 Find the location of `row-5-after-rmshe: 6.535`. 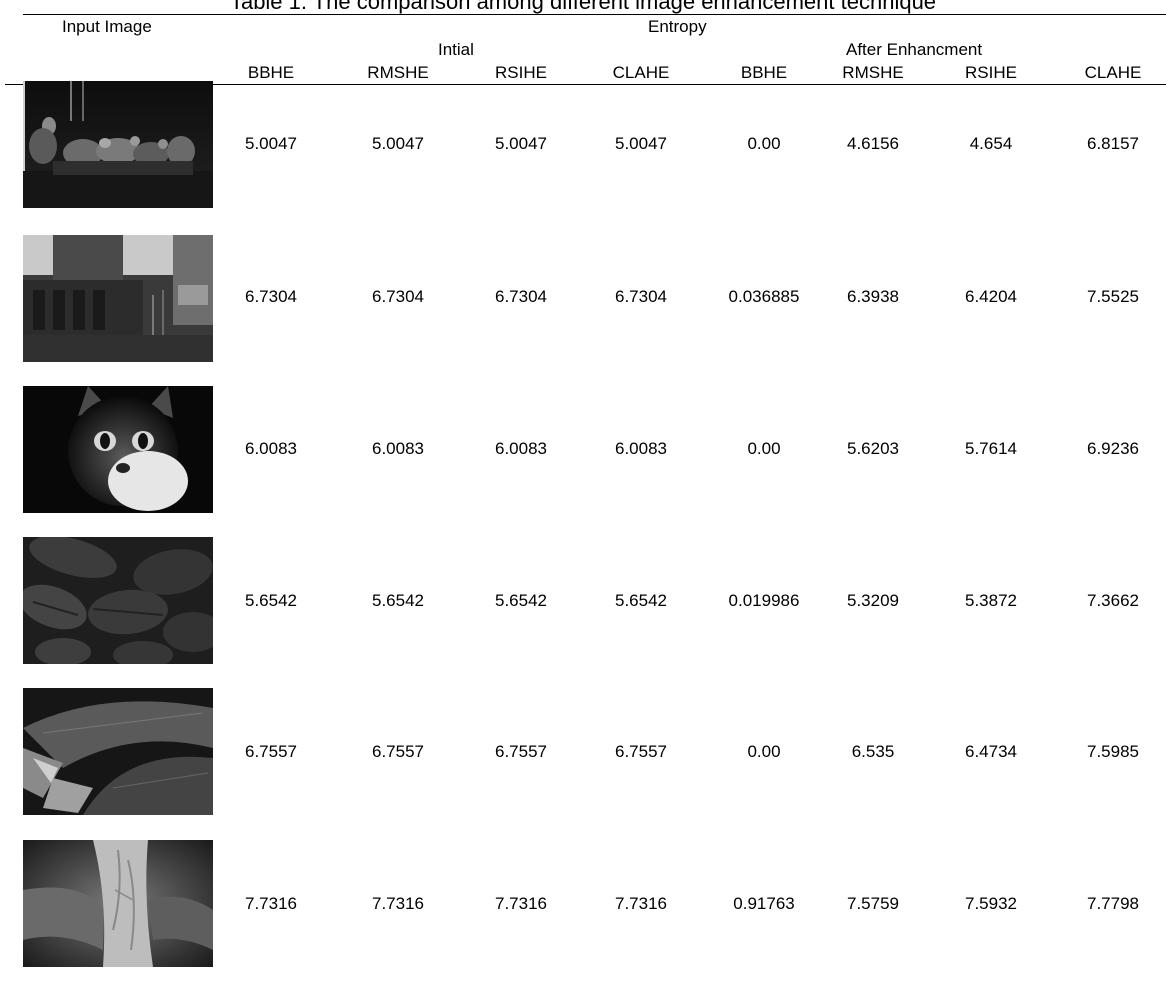

row-5-after-rmshe: 6.535 is located at coordinates (873, 751).